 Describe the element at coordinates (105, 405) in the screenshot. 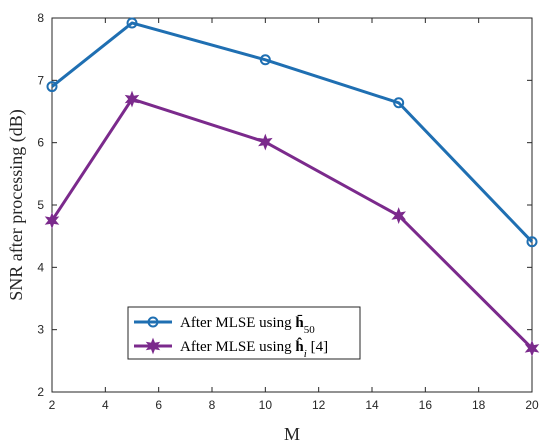

I see `x-tick-label: 4` at that location.